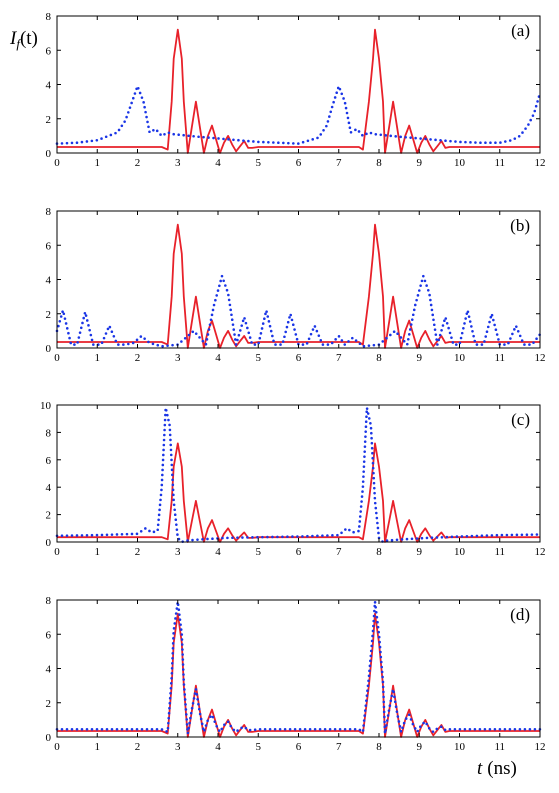  Describe the element at coordinates (497, 768) in the screenshot. I see `x-axis-label: t (ns)` at that location.